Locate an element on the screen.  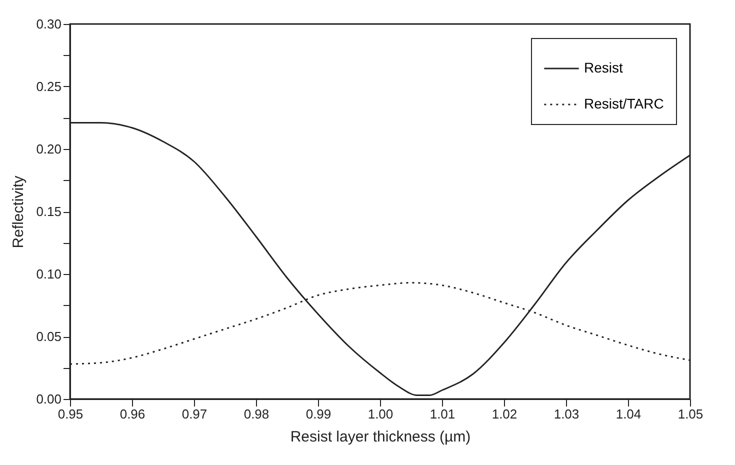
x-tick-label: 1.00 is located at coordinates (381, 414).